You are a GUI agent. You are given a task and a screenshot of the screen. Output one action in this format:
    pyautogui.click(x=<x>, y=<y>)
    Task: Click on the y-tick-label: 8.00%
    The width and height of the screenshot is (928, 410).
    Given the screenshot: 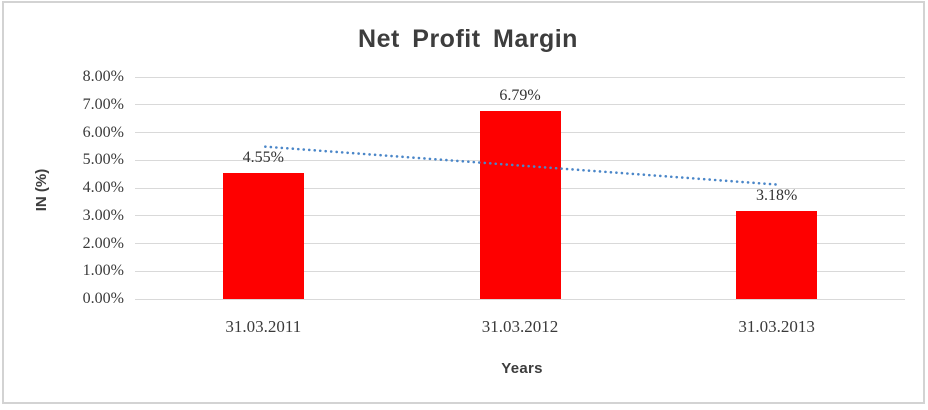 What is the action you would take?
    pyautogui.click(x=103, y=76)
    